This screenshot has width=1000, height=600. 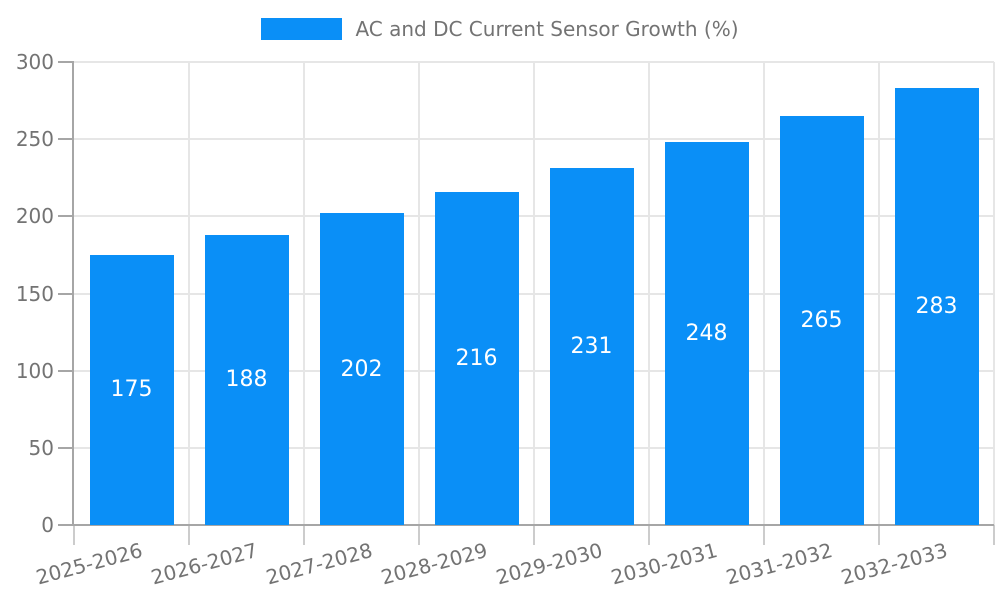 I want to click on bar: 216, so click(x=476, y=358).